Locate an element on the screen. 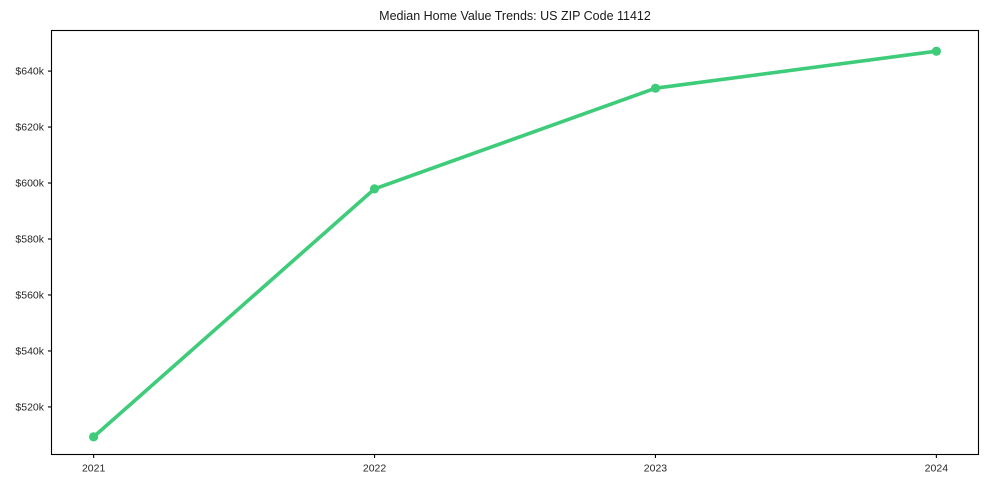  y-axis: $520k $540k $560k $580k $600k $620k $640k is located at coordinates (33, 240).